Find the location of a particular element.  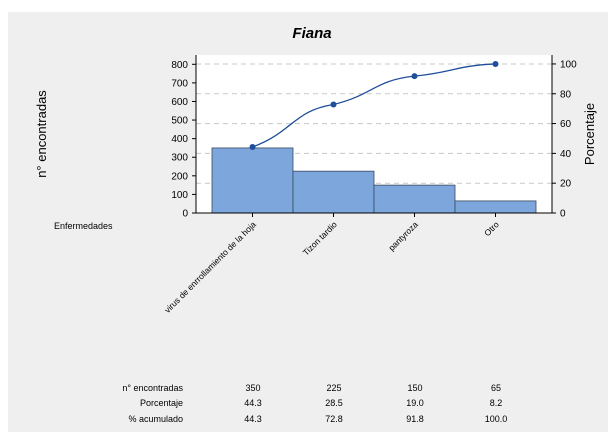

table-cell: 28.5 is located at coordinates (334, 403).